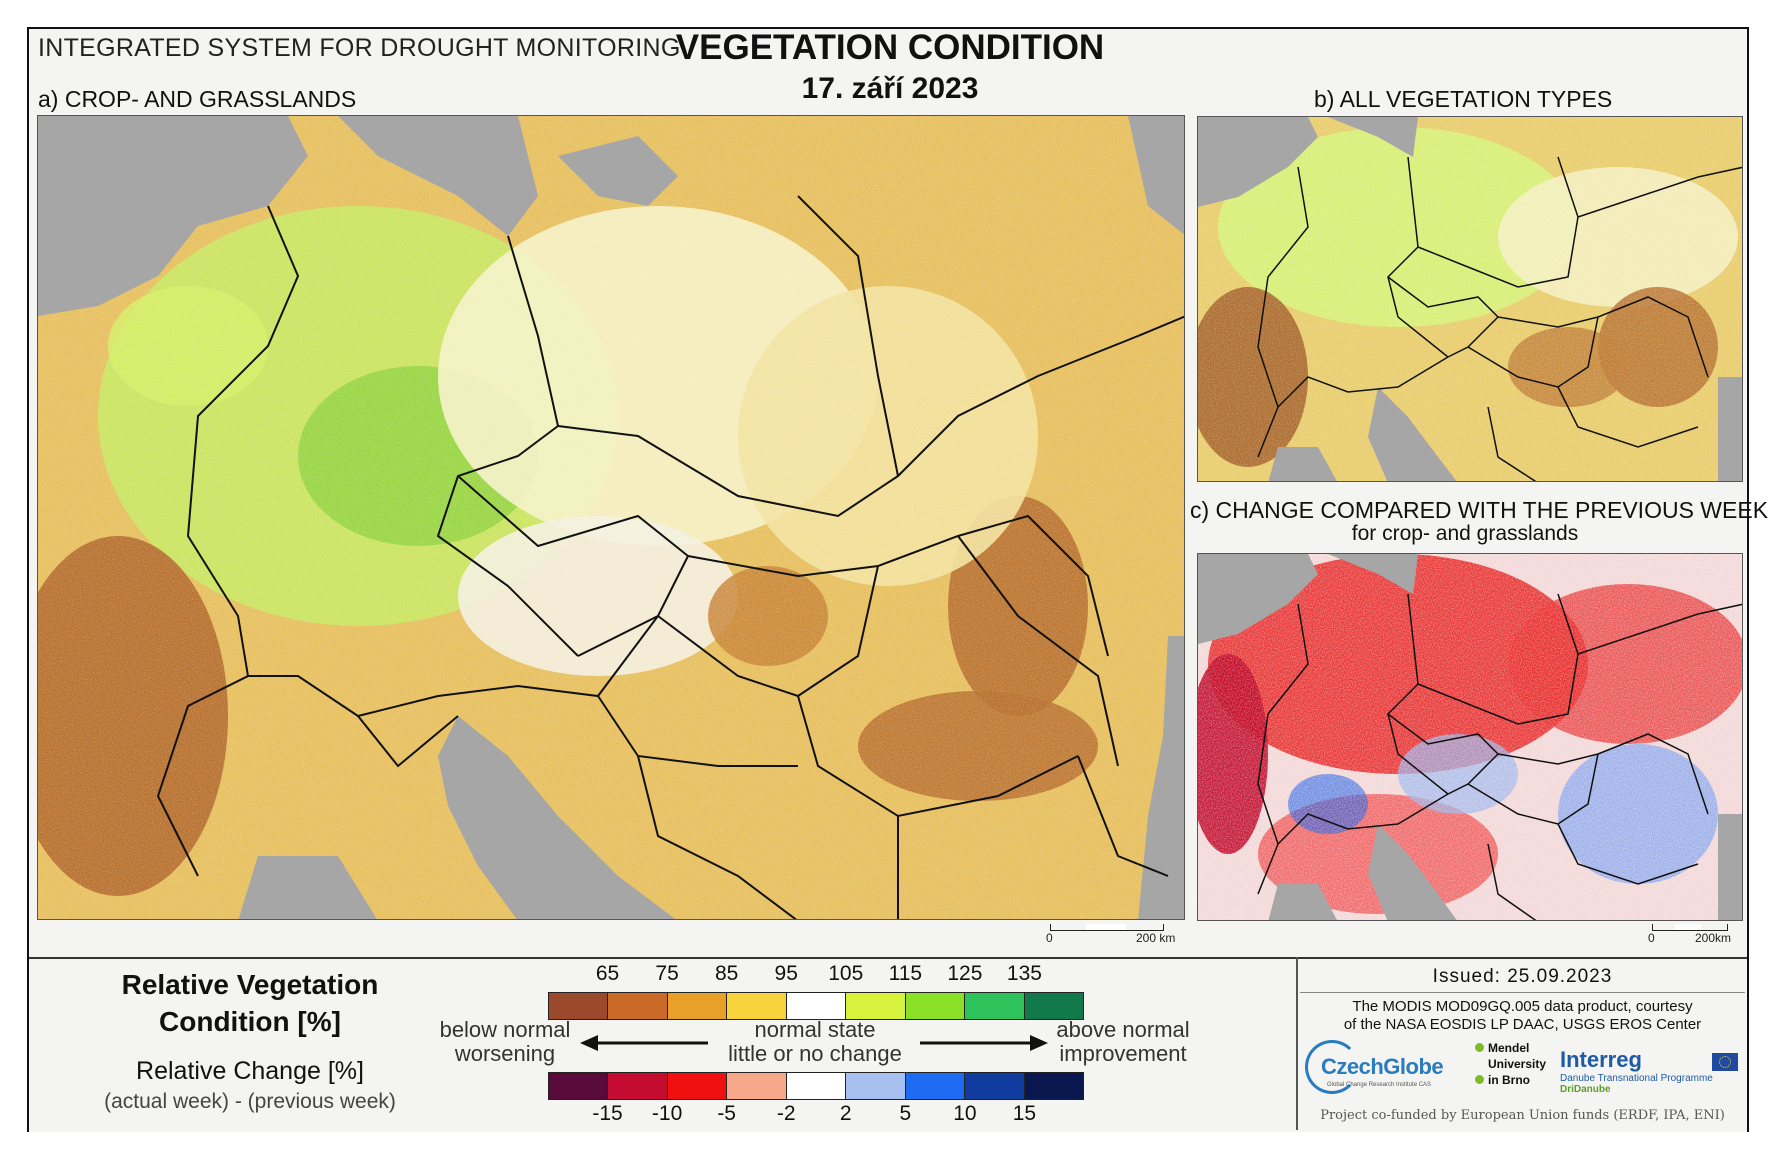 Image resolution: width=1772 pixels, height=1156 pixels. I want to click on mid-direction-label: normal state little or no change, so click(815, 1042).